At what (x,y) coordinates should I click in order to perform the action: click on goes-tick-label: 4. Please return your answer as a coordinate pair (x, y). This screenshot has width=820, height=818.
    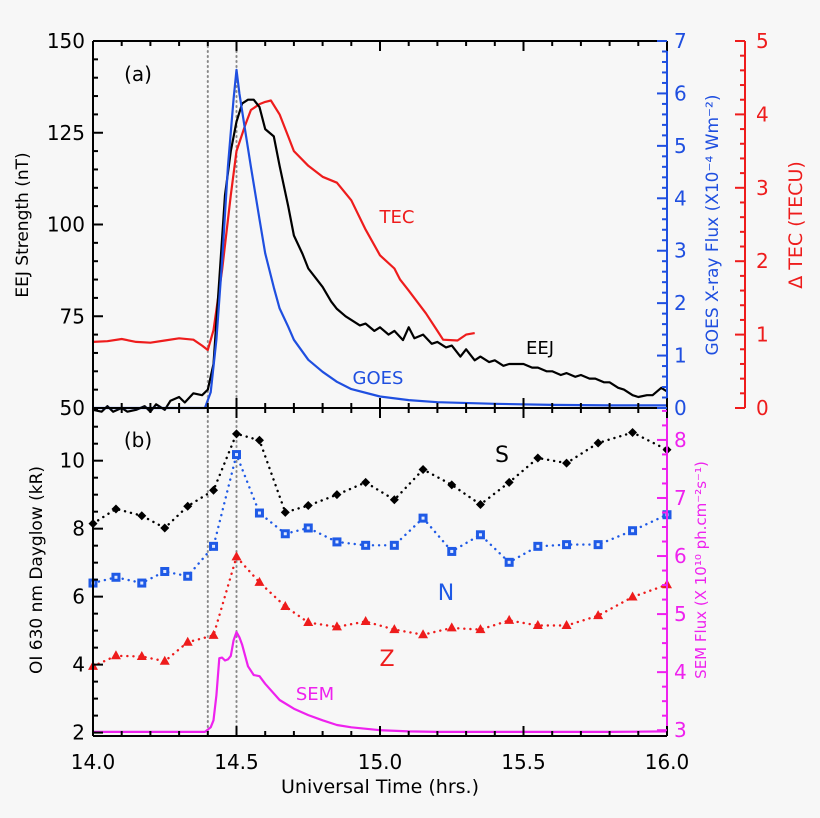
    Looking at the image, I should click on (680, 198).